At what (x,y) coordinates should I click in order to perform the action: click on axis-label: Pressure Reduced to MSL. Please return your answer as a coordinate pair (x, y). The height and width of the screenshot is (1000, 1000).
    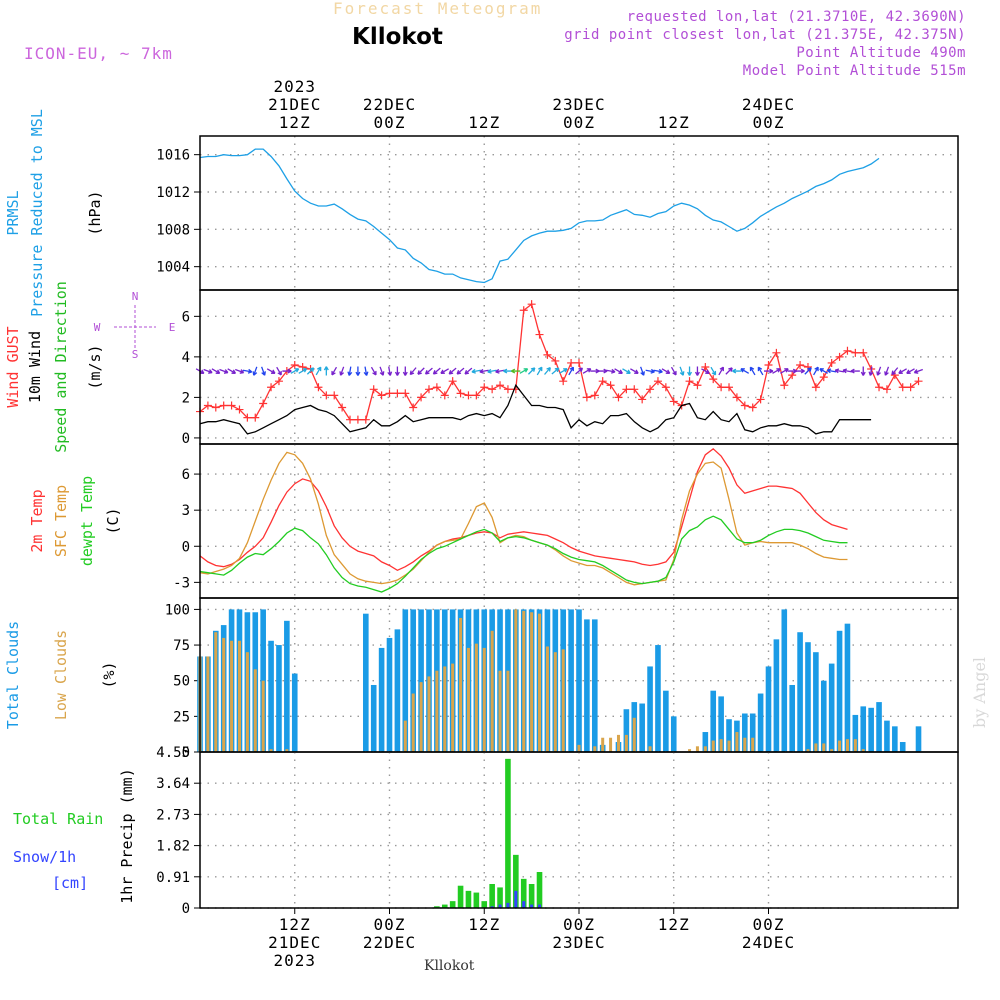
    Looking at the image, I should click on (37, 213).